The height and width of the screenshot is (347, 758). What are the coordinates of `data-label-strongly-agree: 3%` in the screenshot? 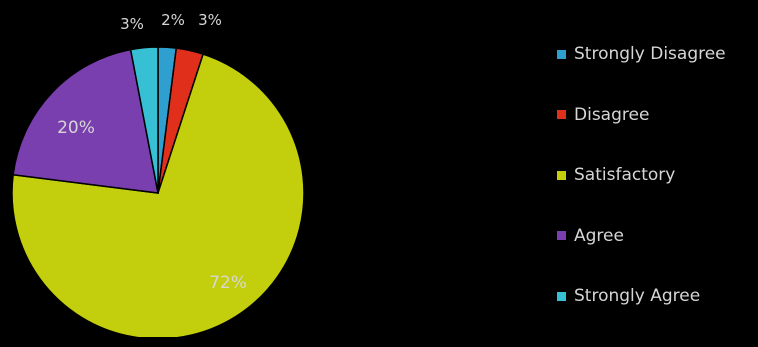 It's located at (132, 24).